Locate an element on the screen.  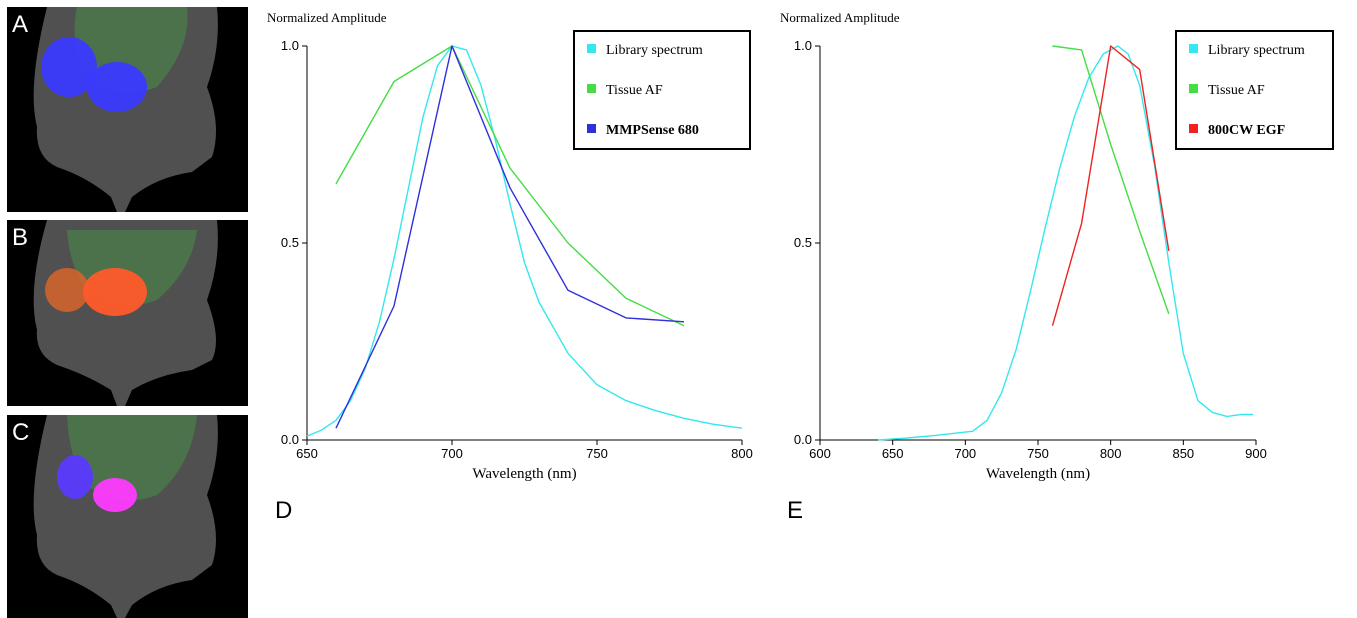
chart-d-y-axis-title: Normalized Amplitude is located at coordinates (327, 17).